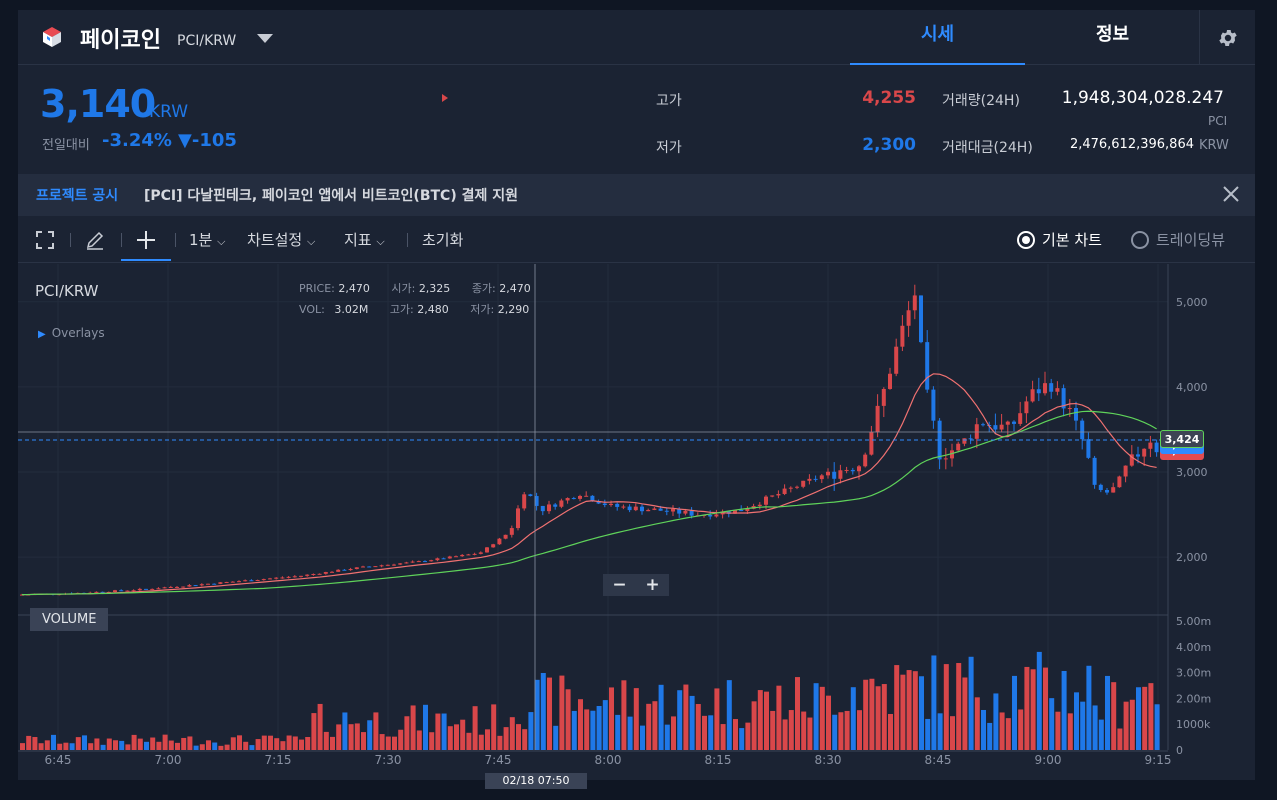  Describe the element at coordinates (1193, 724) in the screenshot. I see `volume-axis-tick: 1000k` at that location.